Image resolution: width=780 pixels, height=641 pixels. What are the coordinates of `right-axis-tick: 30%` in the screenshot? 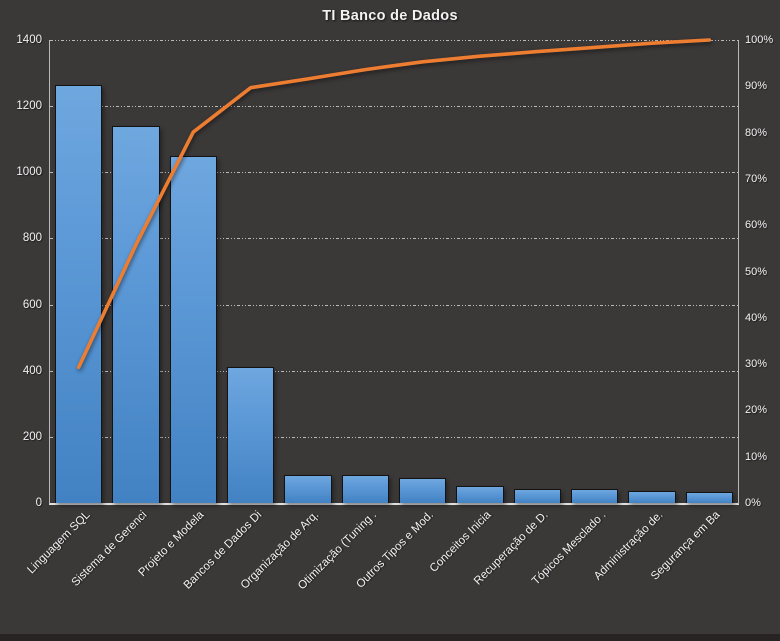 It's located at (756, 364).